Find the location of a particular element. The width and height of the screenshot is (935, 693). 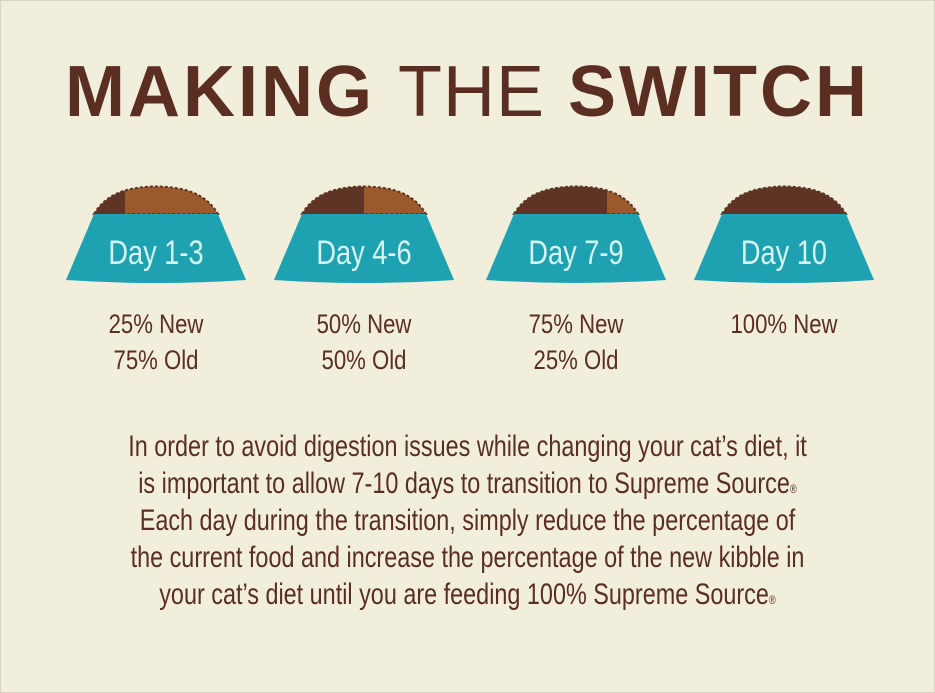

title-word-making: MAKING is located at coordinates (220, 92).